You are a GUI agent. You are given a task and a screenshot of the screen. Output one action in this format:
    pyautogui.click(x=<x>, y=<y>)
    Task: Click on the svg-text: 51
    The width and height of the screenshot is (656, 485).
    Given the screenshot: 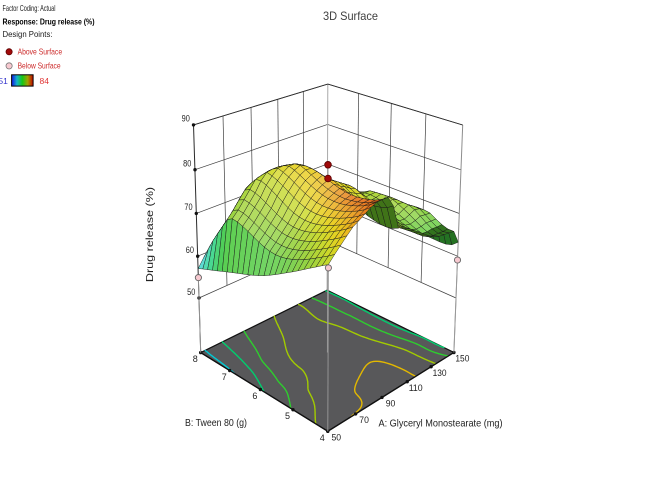 What is the action you would take?
    pyautogui.click(x=4, y=81)
    